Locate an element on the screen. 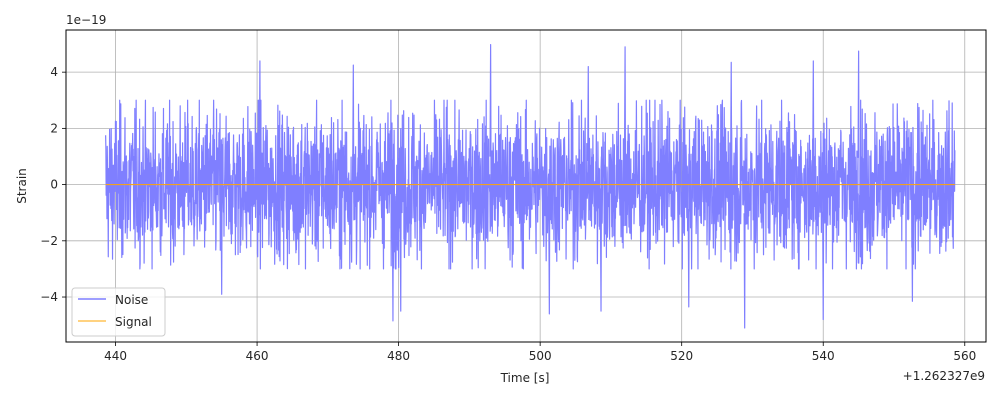 The width and height of the screenshot is (1000, 400). legend-box is located at coordinates (118, 312).